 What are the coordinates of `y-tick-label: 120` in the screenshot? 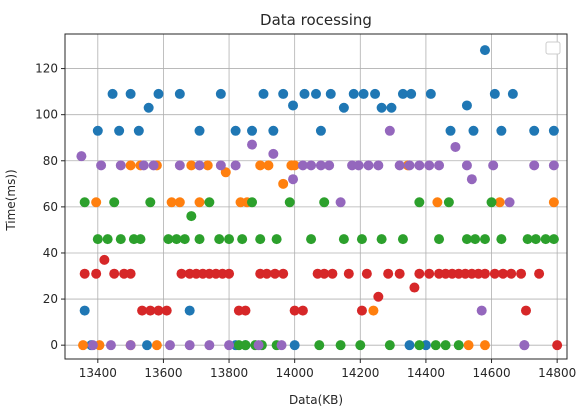 It's located at (46, 69).